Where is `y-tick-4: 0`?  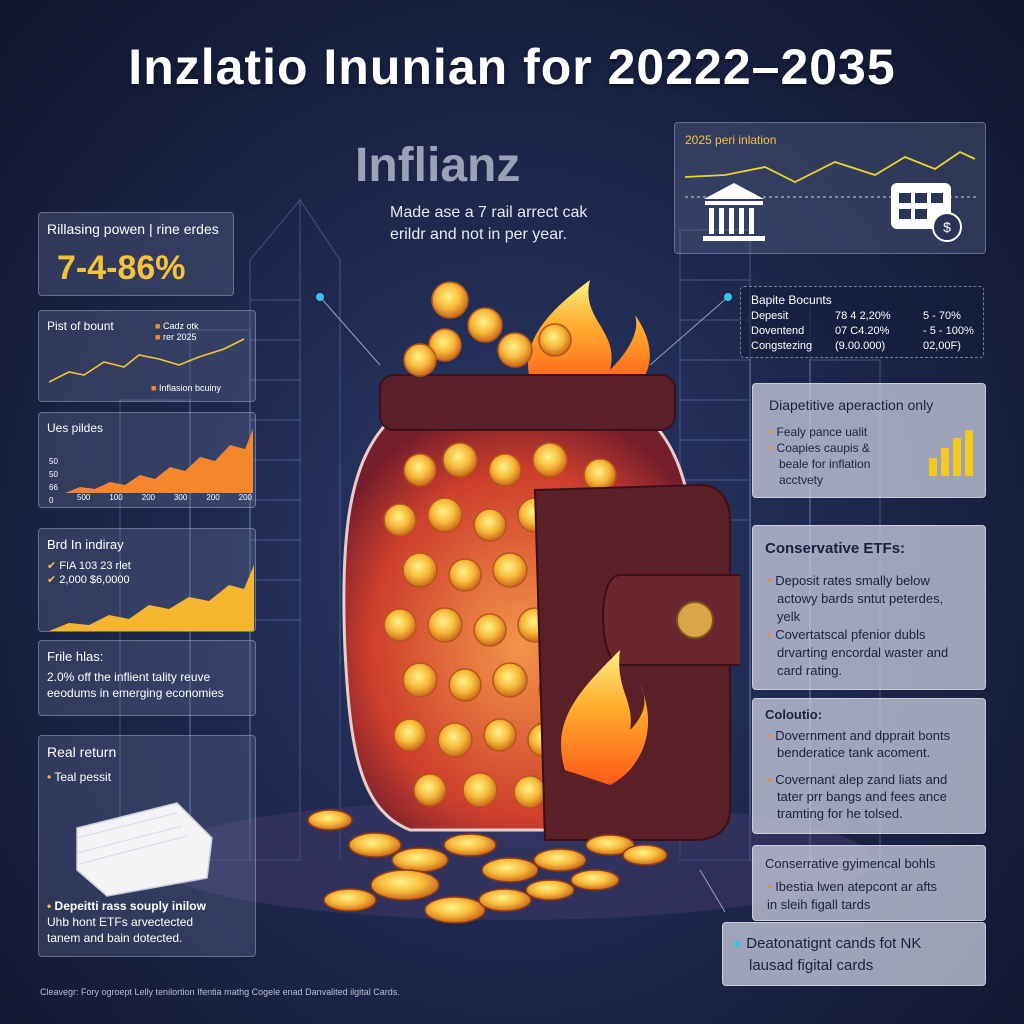 y-tick-4: 0 is located at coordinates (51, 500).